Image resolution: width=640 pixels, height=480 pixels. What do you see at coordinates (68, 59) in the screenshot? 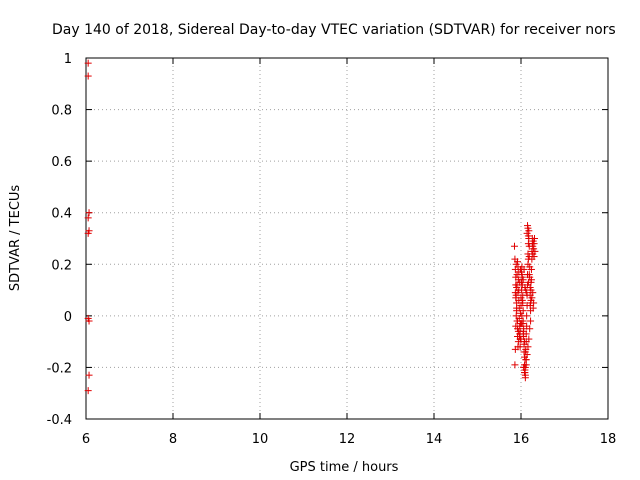
I see `y-tick-label: 1` at bounding box center [68, 59].